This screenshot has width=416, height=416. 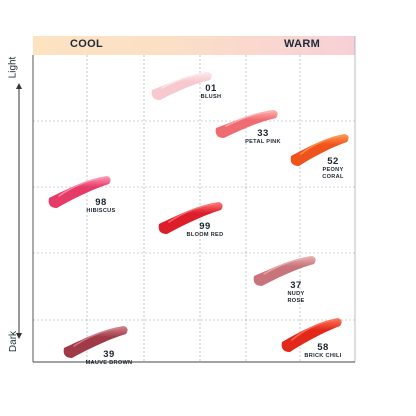 I want to click on dark-axis-label: Dark, so click(x=14, y=341).